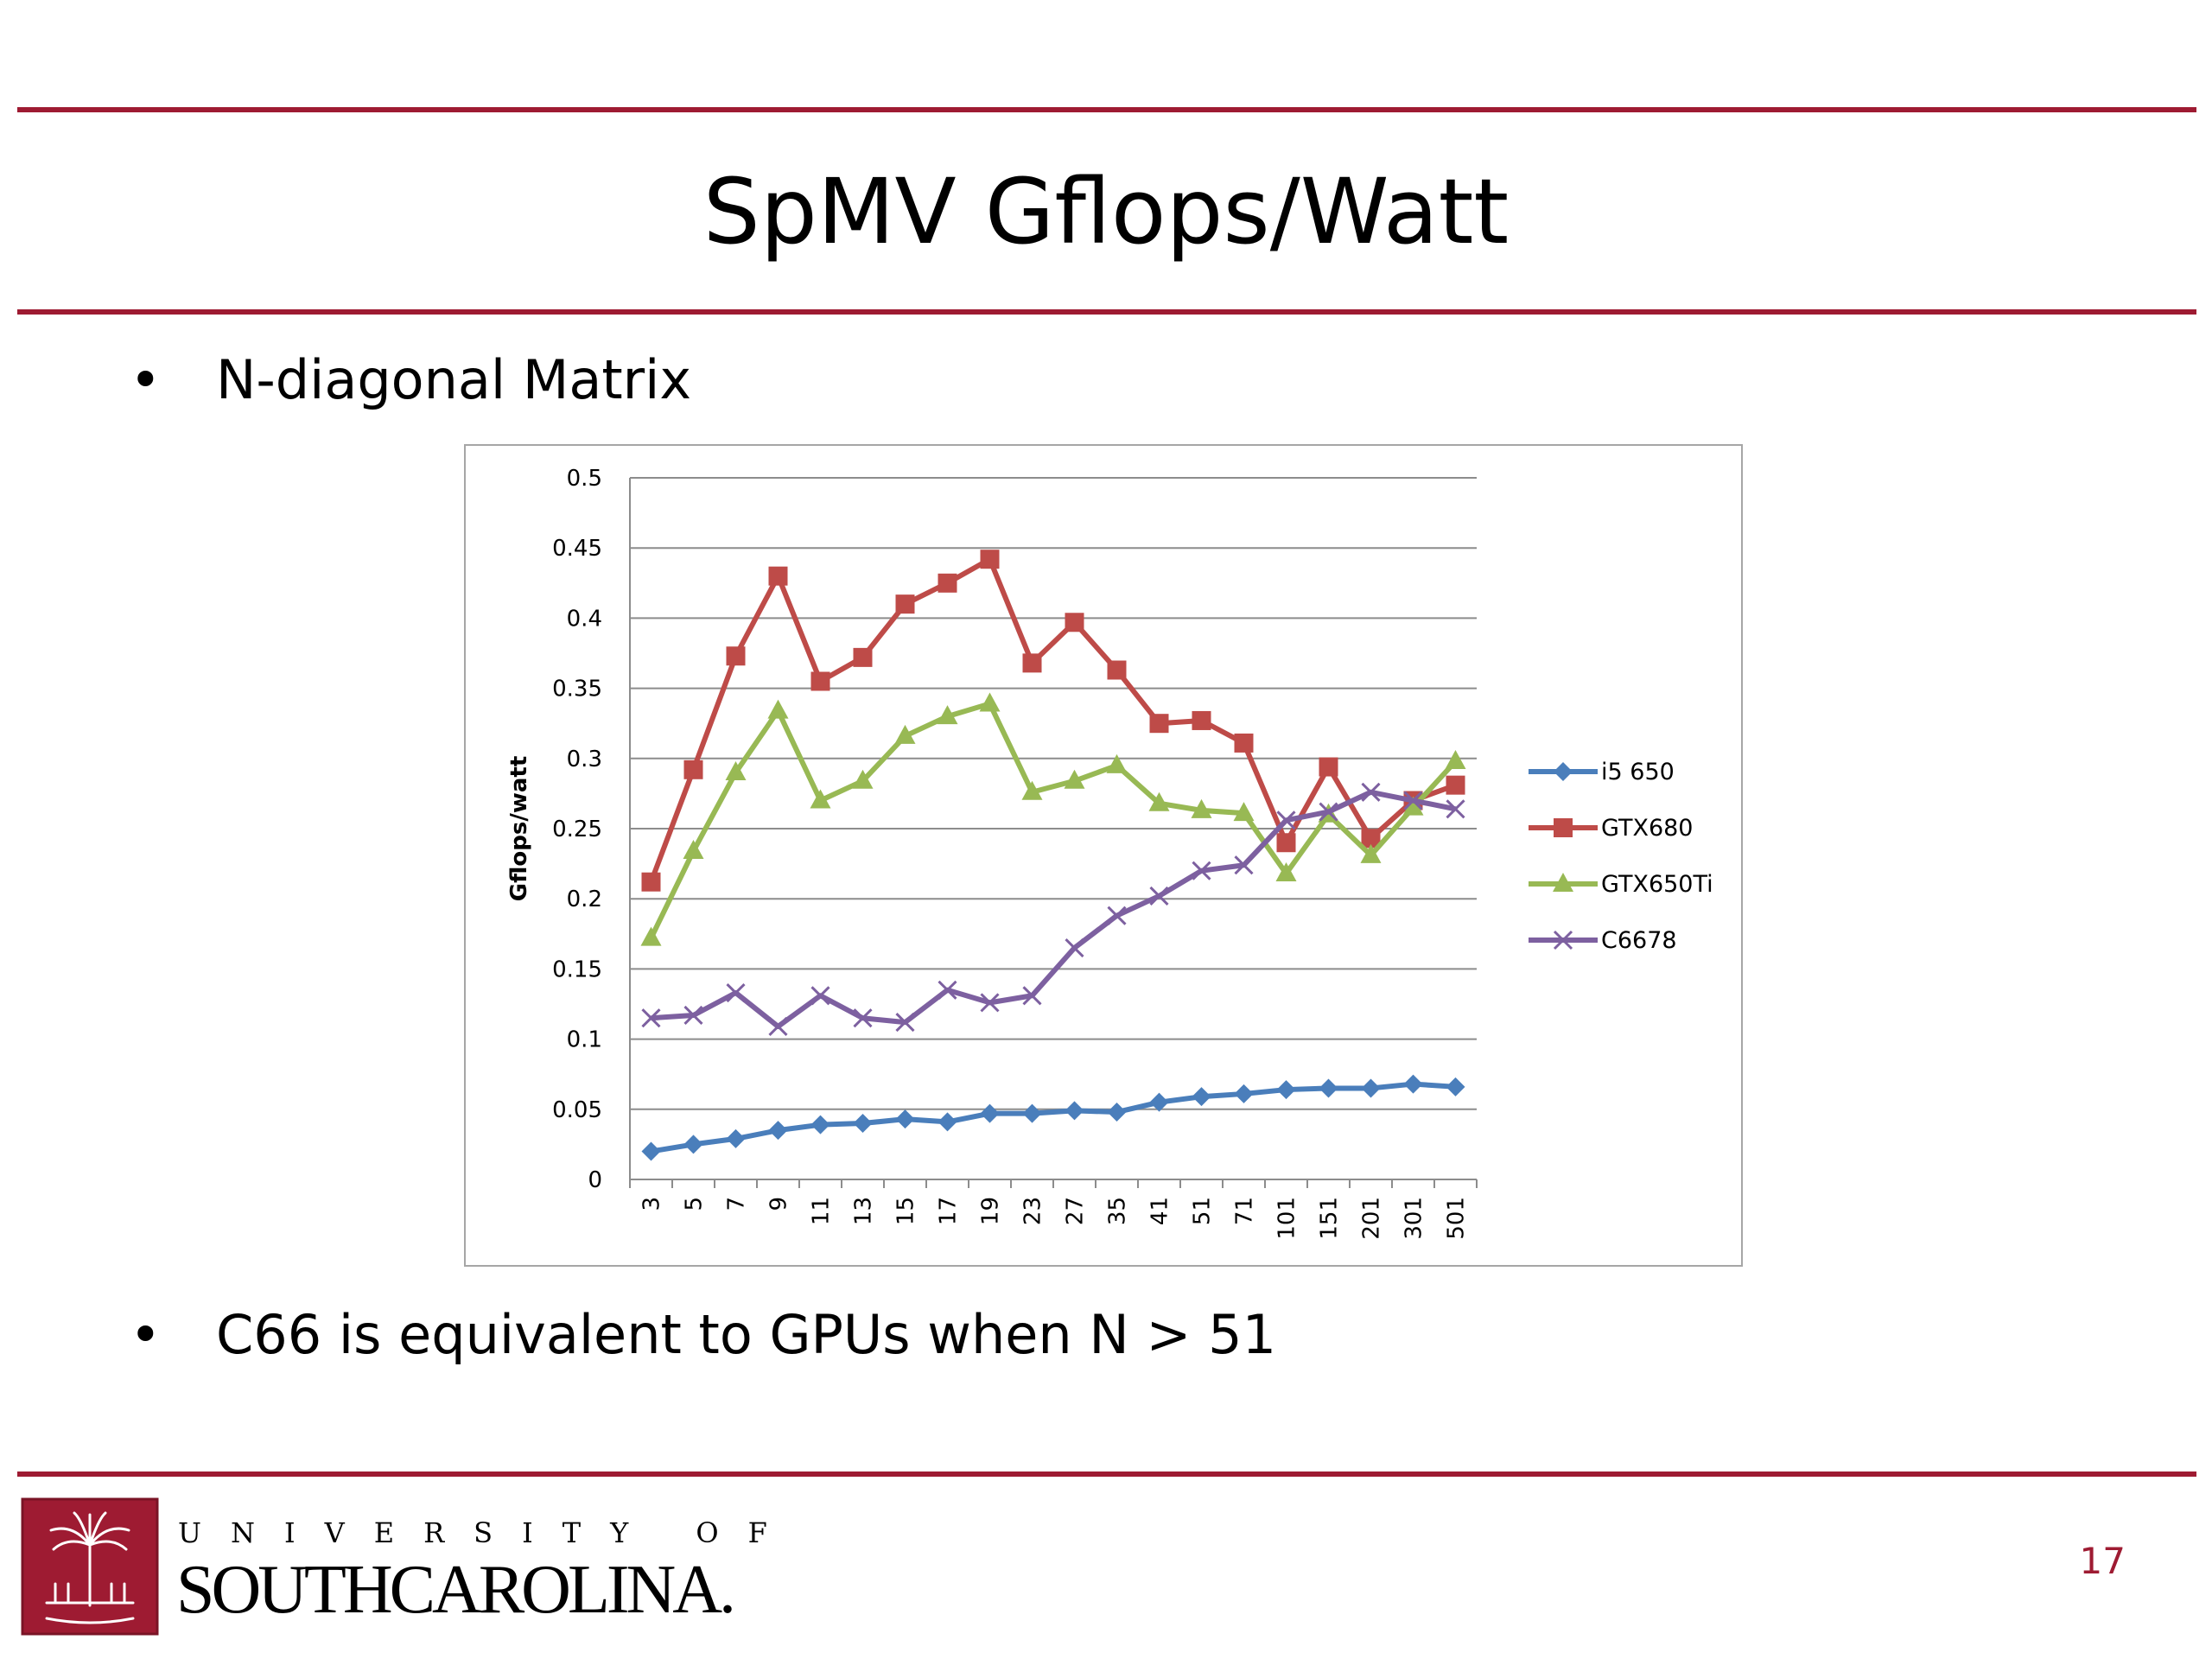 Image resolution: width=2212 pixels, height=1659 pixels. What do you see at coordinates (577, 1110) in the screenshot?
I see `y-tick-label: 0.05` at bounding box center [577, 1110].